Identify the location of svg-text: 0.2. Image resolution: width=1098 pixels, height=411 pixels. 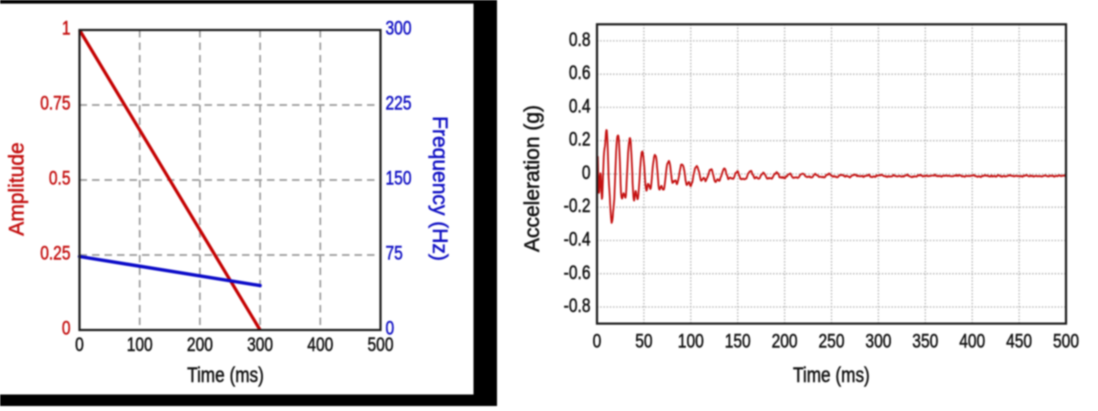
(580, 139).